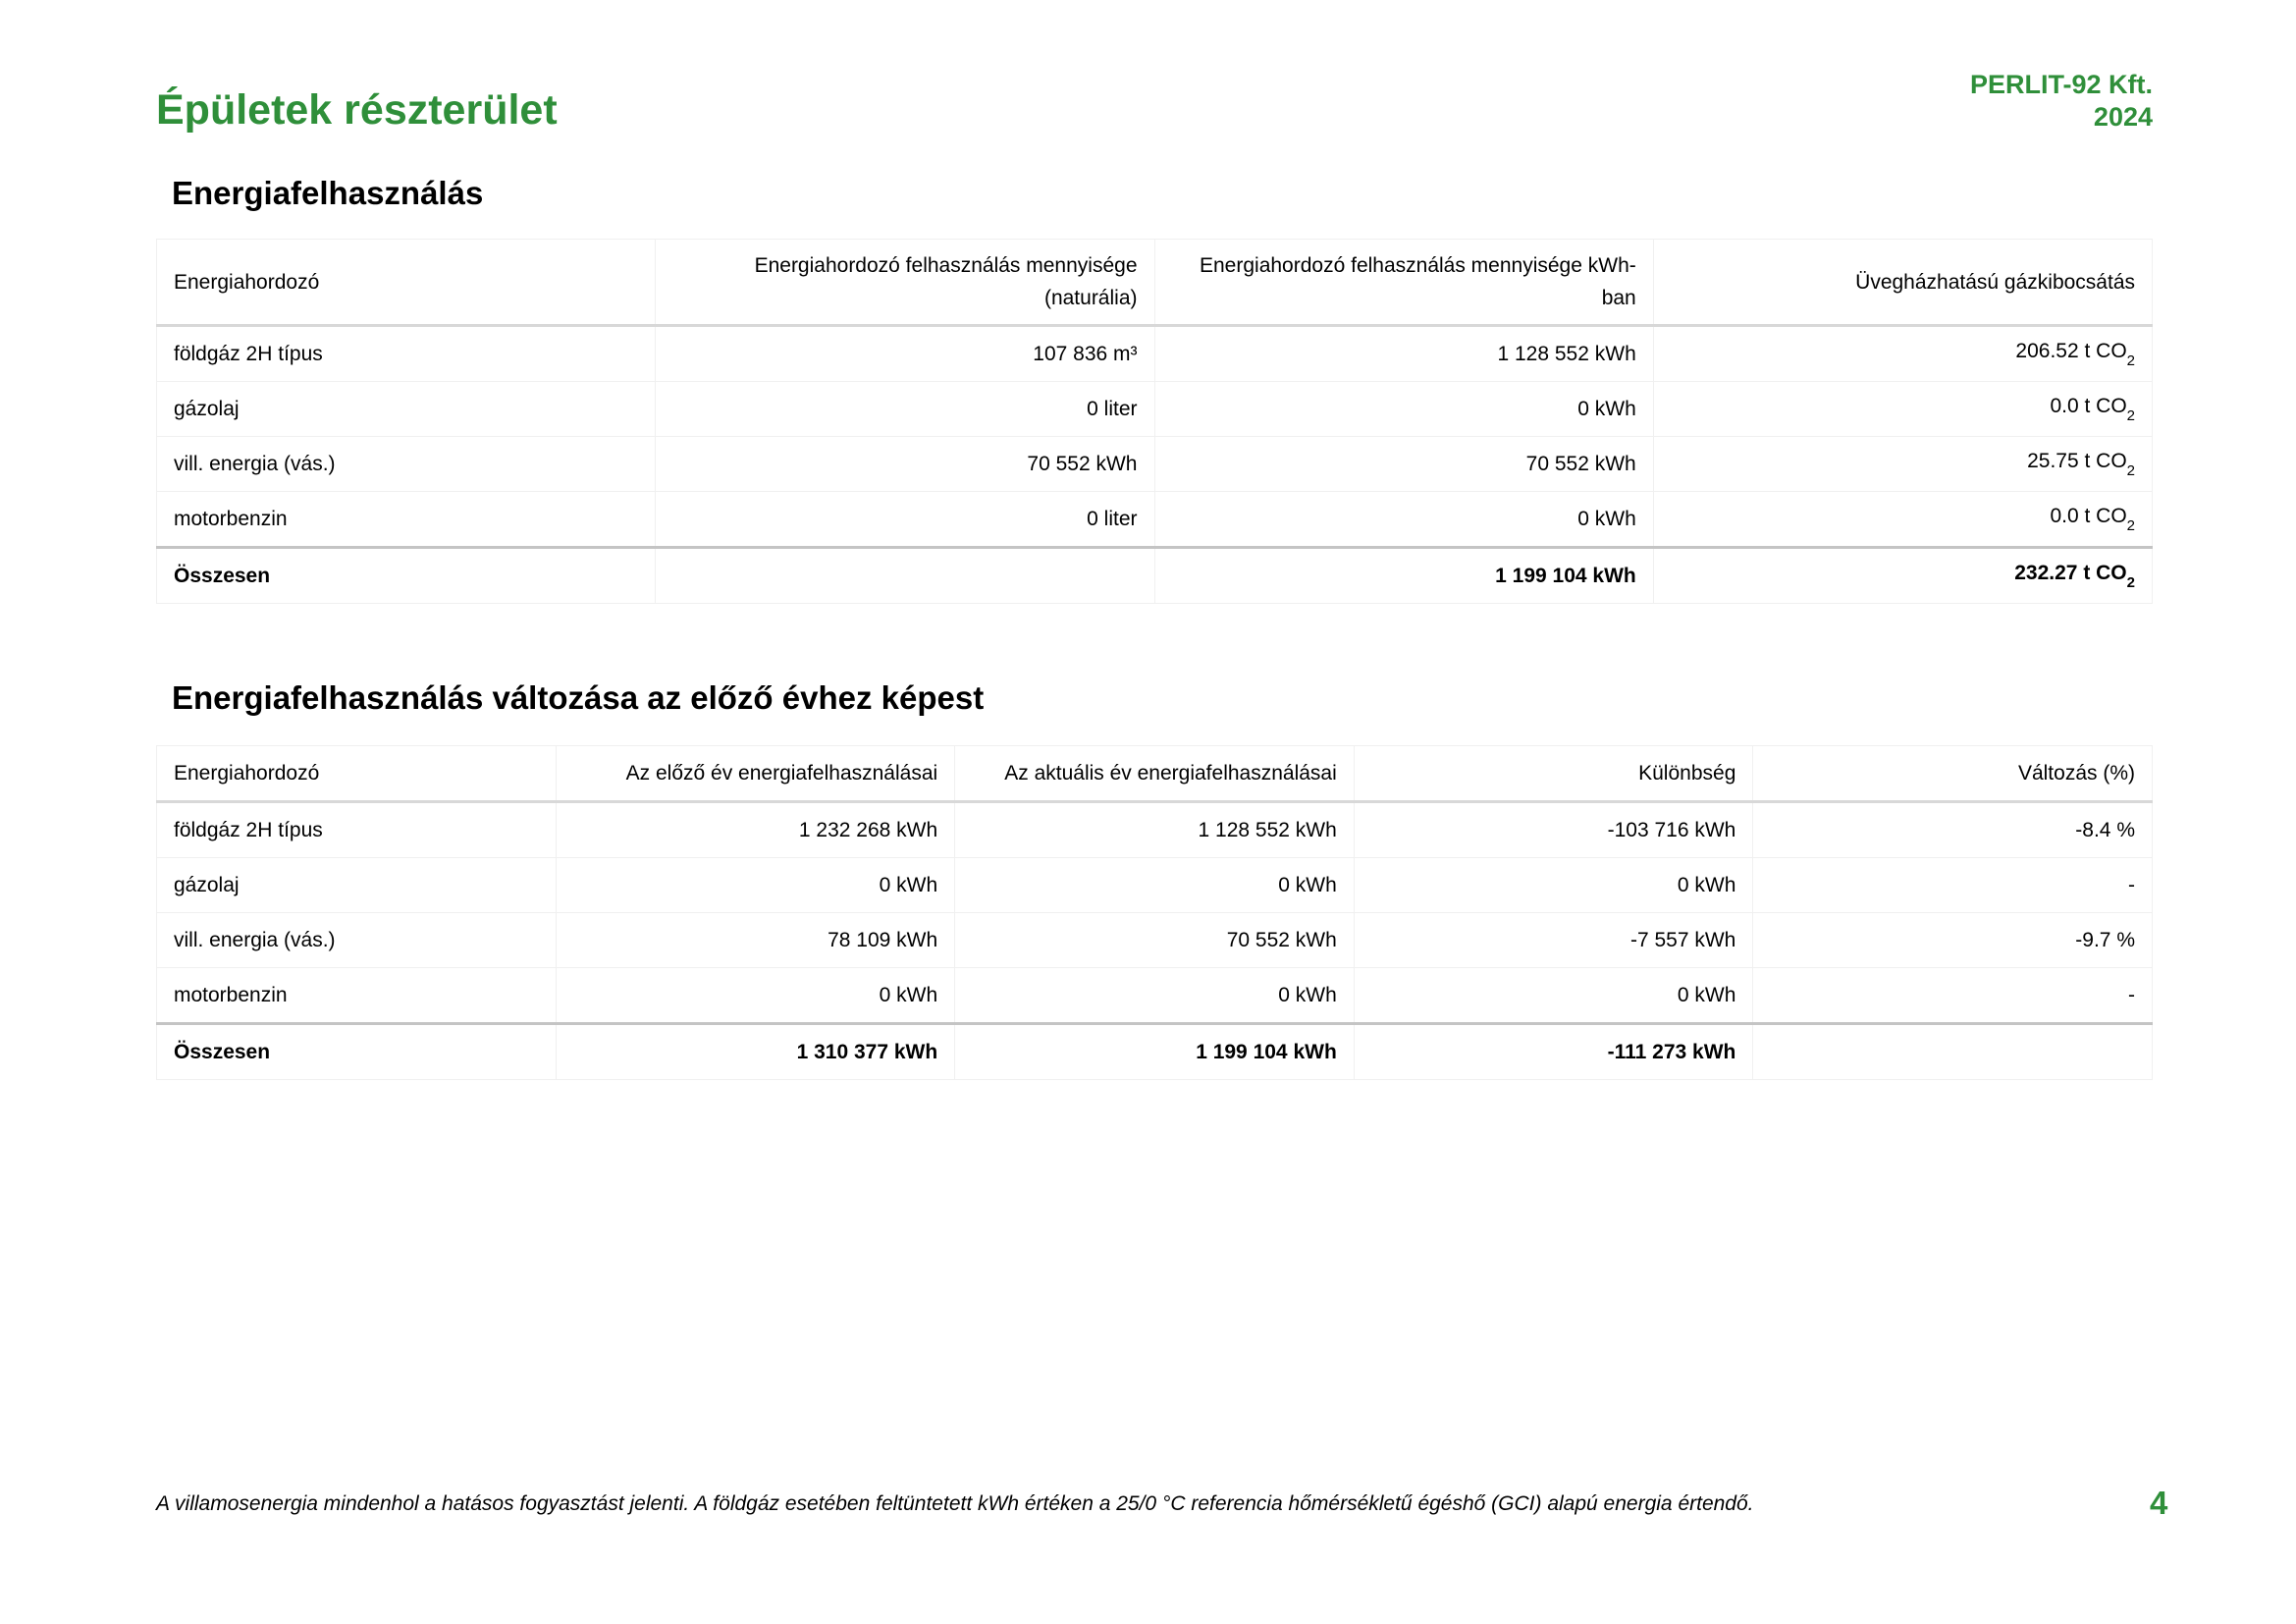 This screenshot has height=1624, width=2296. Describe the element at coordinates (1903, 283) in the screenshot. I see `column-header: Üvegházhatású gázkibocsátás` at that location.